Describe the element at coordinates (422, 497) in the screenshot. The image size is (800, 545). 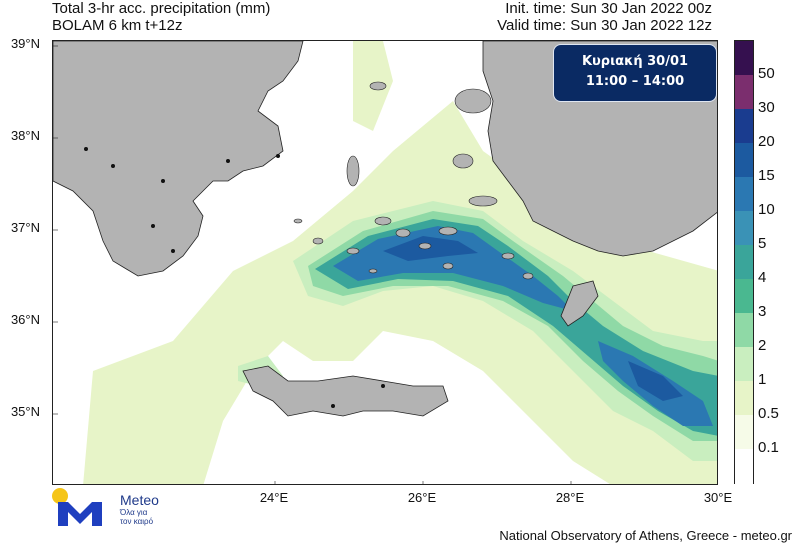
I see `lon-label-26: 26°E` at that location.